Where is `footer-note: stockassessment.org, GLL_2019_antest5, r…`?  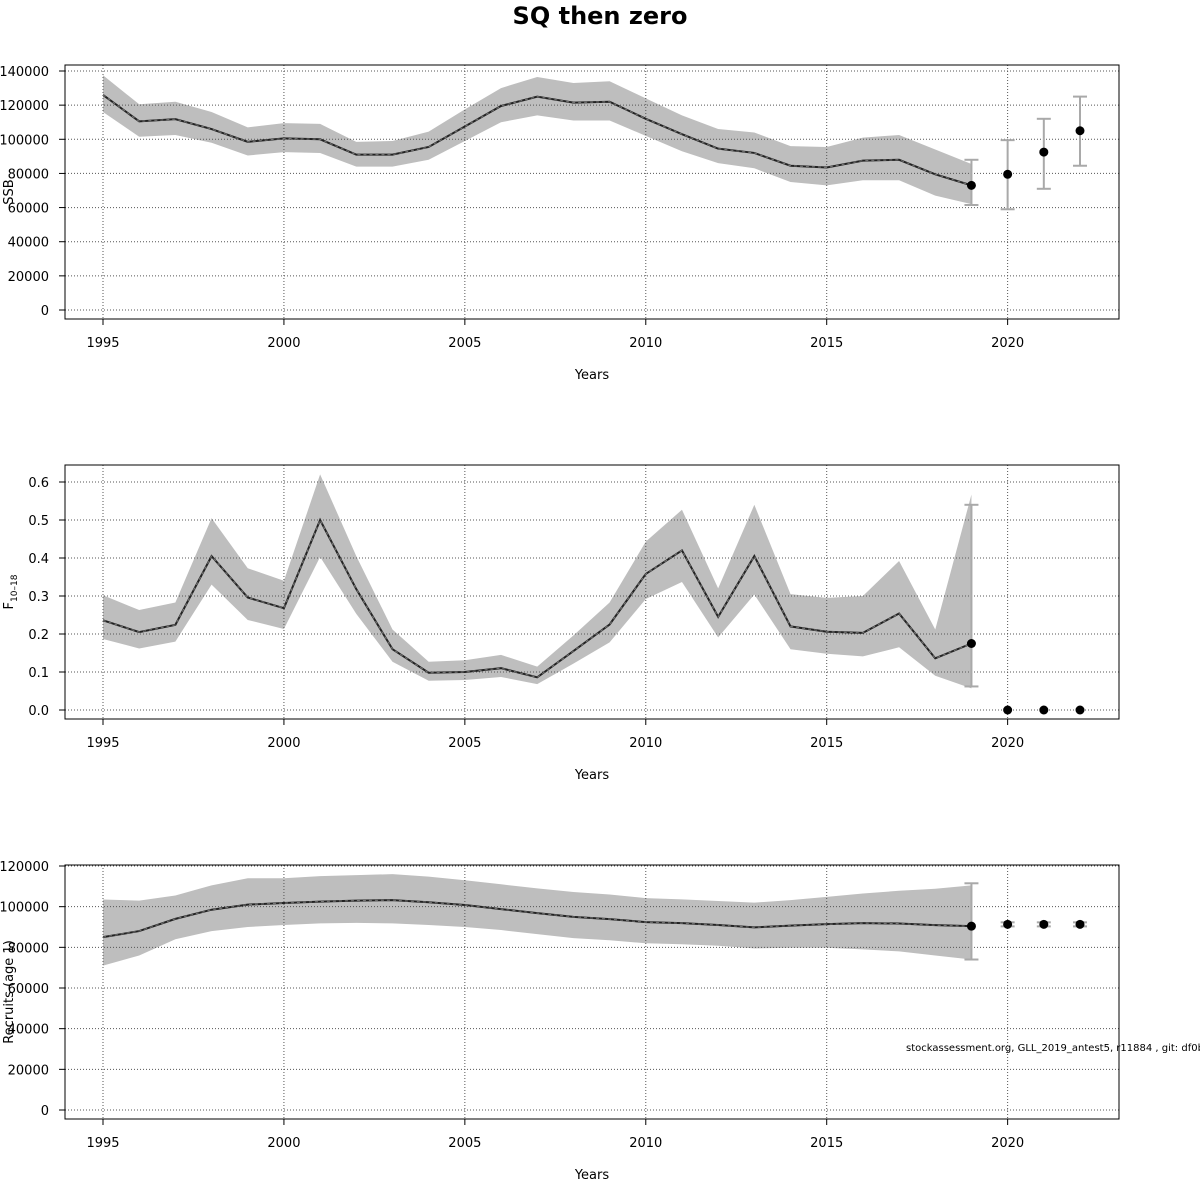
footer-note: stockassessment.org, GLL_2019_antest5, r… is located at coordinates (1053, 1048).